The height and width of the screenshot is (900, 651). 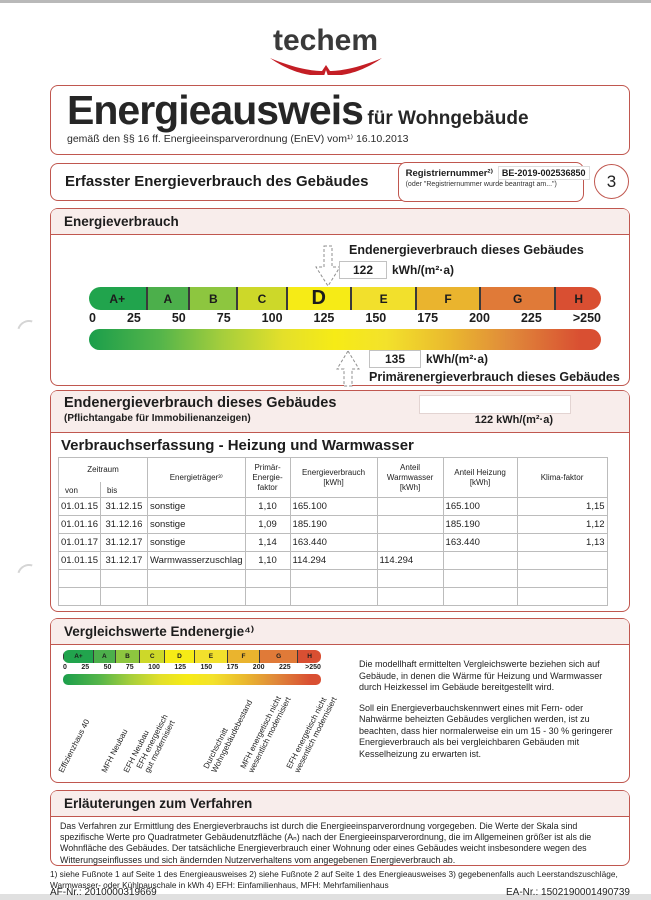 I want to click on comparison-rating-scale: A+ A B C D E F G H, so click(x=192, y=656).